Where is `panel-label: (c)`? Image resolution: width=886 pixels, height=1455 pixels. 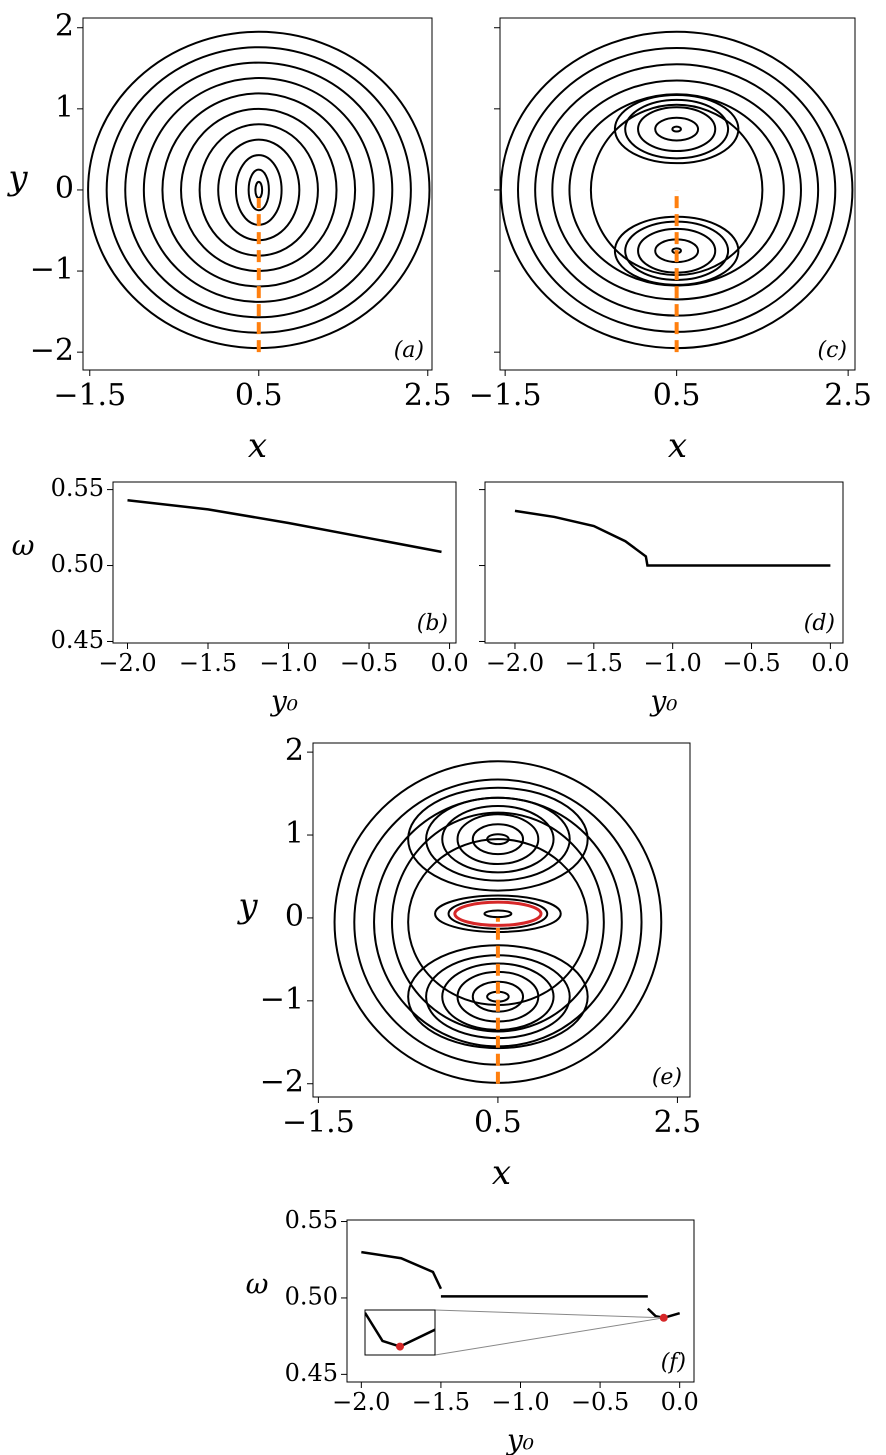
panel-label: (c) is located at coordinates (833, 350).